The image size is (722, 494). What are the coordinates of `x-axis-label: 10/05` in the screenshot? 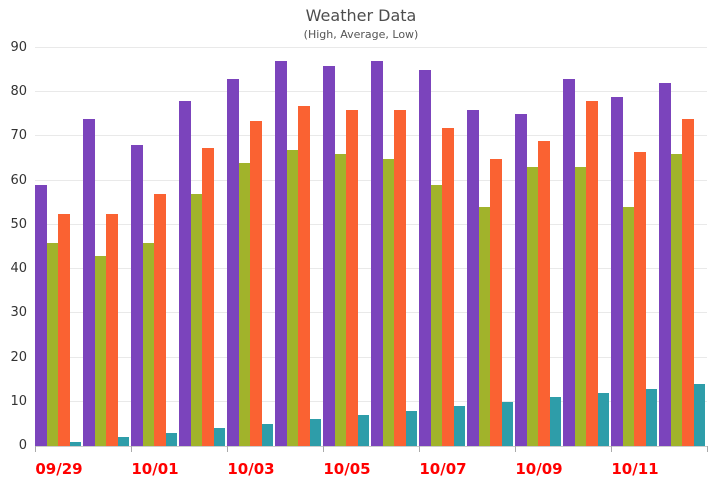 It's located at (347, 469).